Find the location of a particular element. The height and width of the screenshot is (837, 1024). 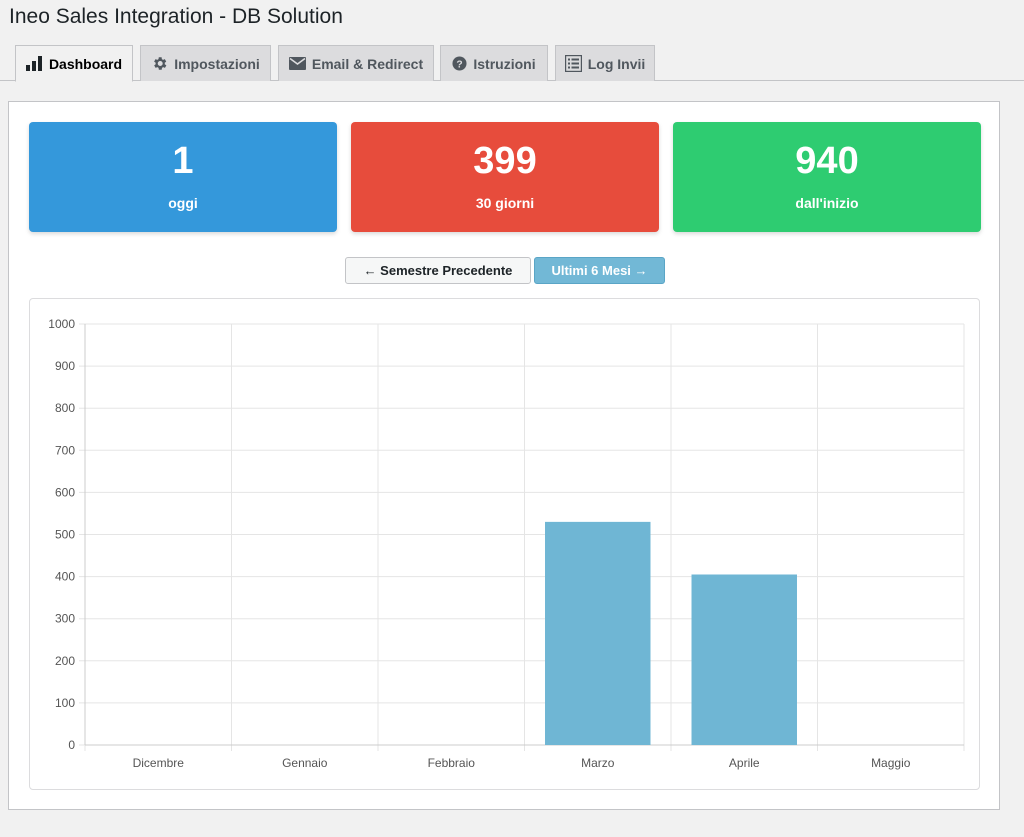

stat-label: dall'inizio is located at coordinates (827, 203).